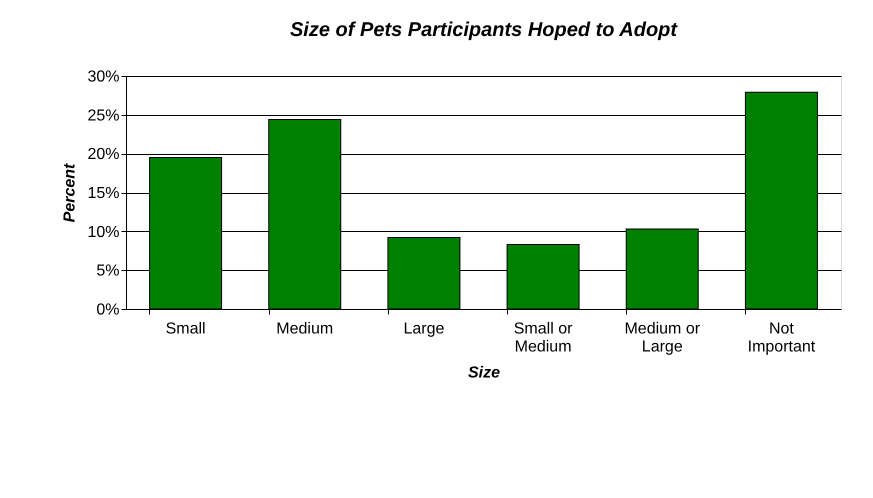 This screenshot has width=873, height=498. I want to click on y-tick-label: 20%, so click(103, 155).